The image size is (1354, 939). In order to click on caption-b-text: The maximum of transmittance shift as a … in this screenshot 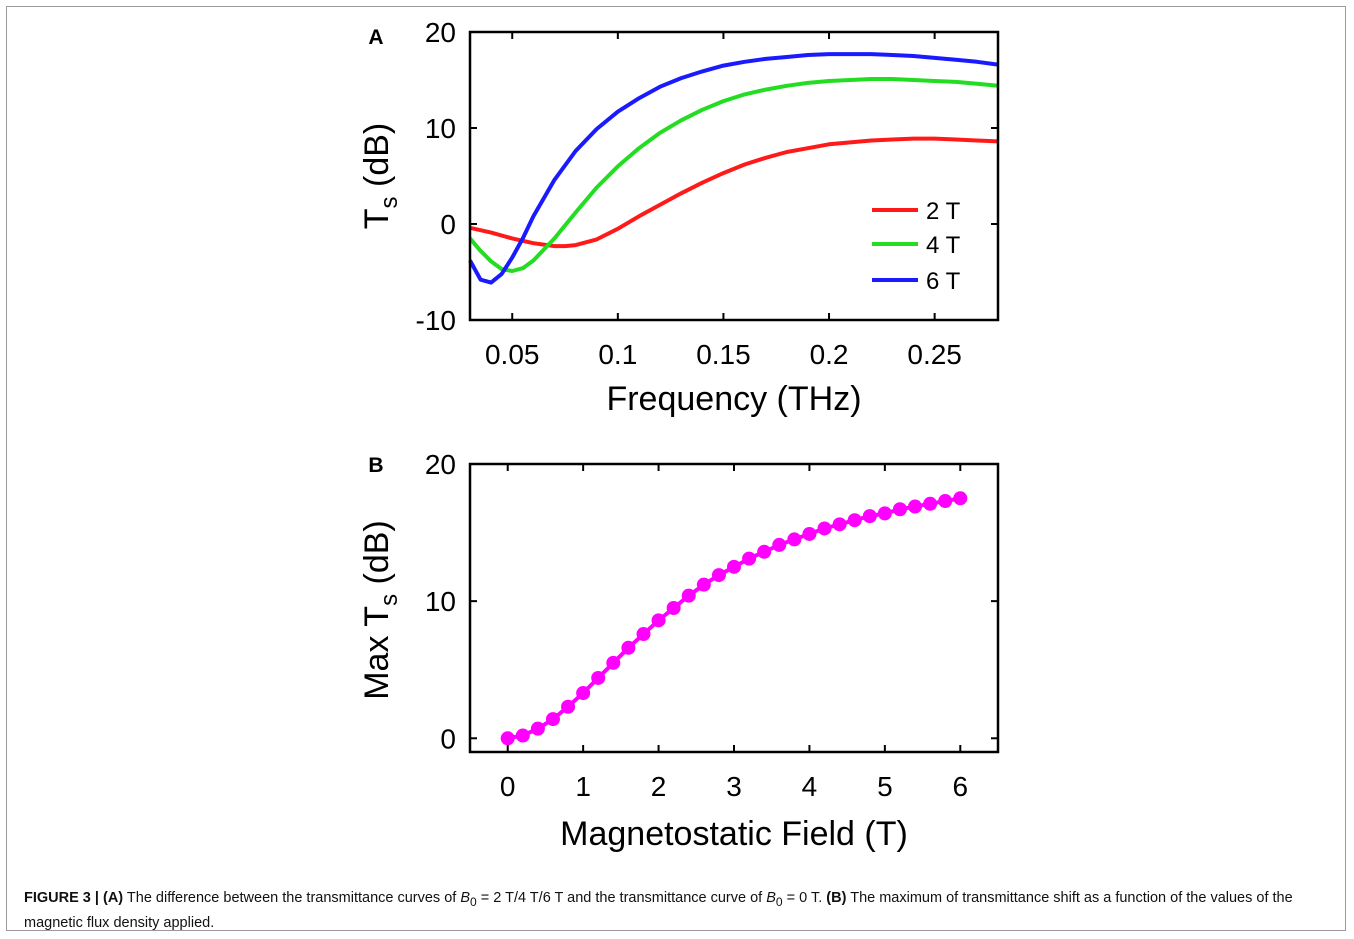, I will do `click(658, 910)`.